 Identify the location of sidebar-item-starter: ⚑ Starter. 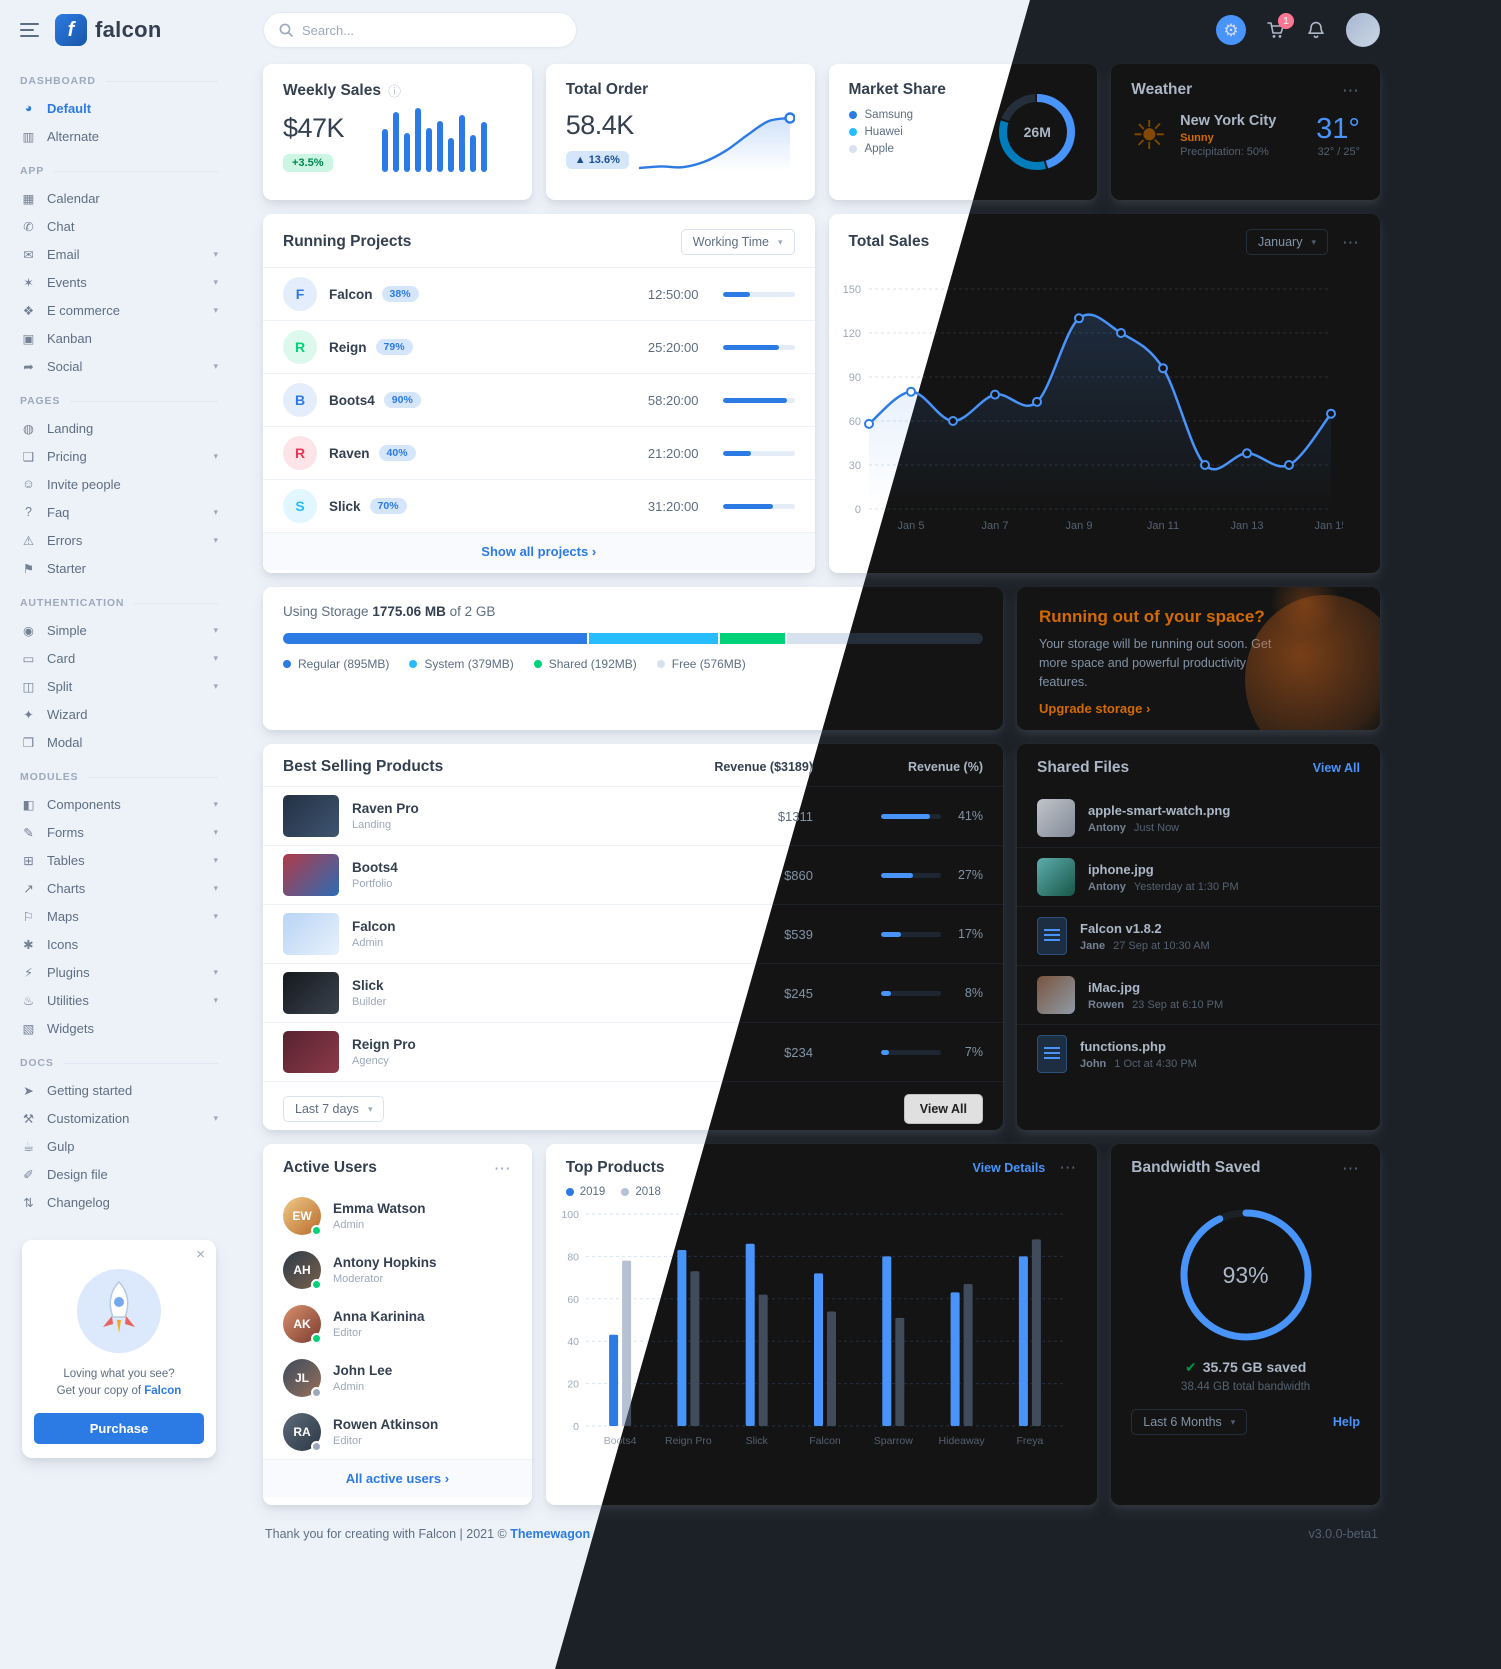
(119, 568).